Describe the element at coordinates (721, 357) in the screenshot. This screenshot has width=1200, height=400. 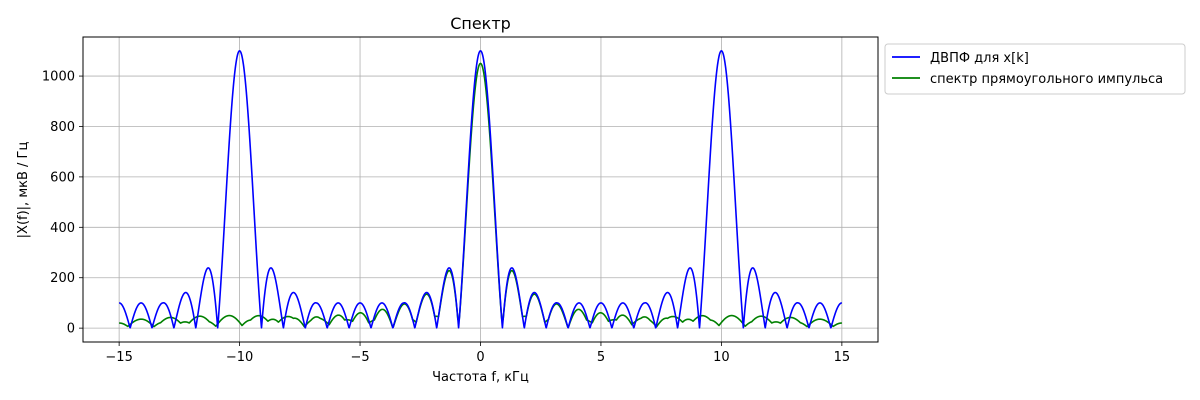
I see `x-tick-label: 10` at that location.